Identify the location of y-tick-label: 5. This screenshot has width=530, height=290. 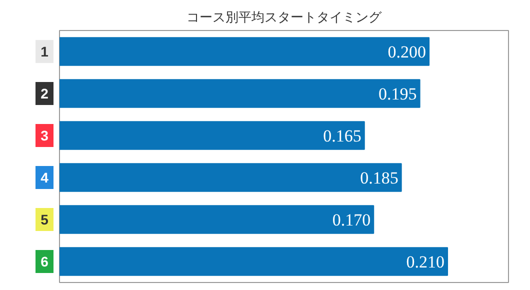
(44, 220).